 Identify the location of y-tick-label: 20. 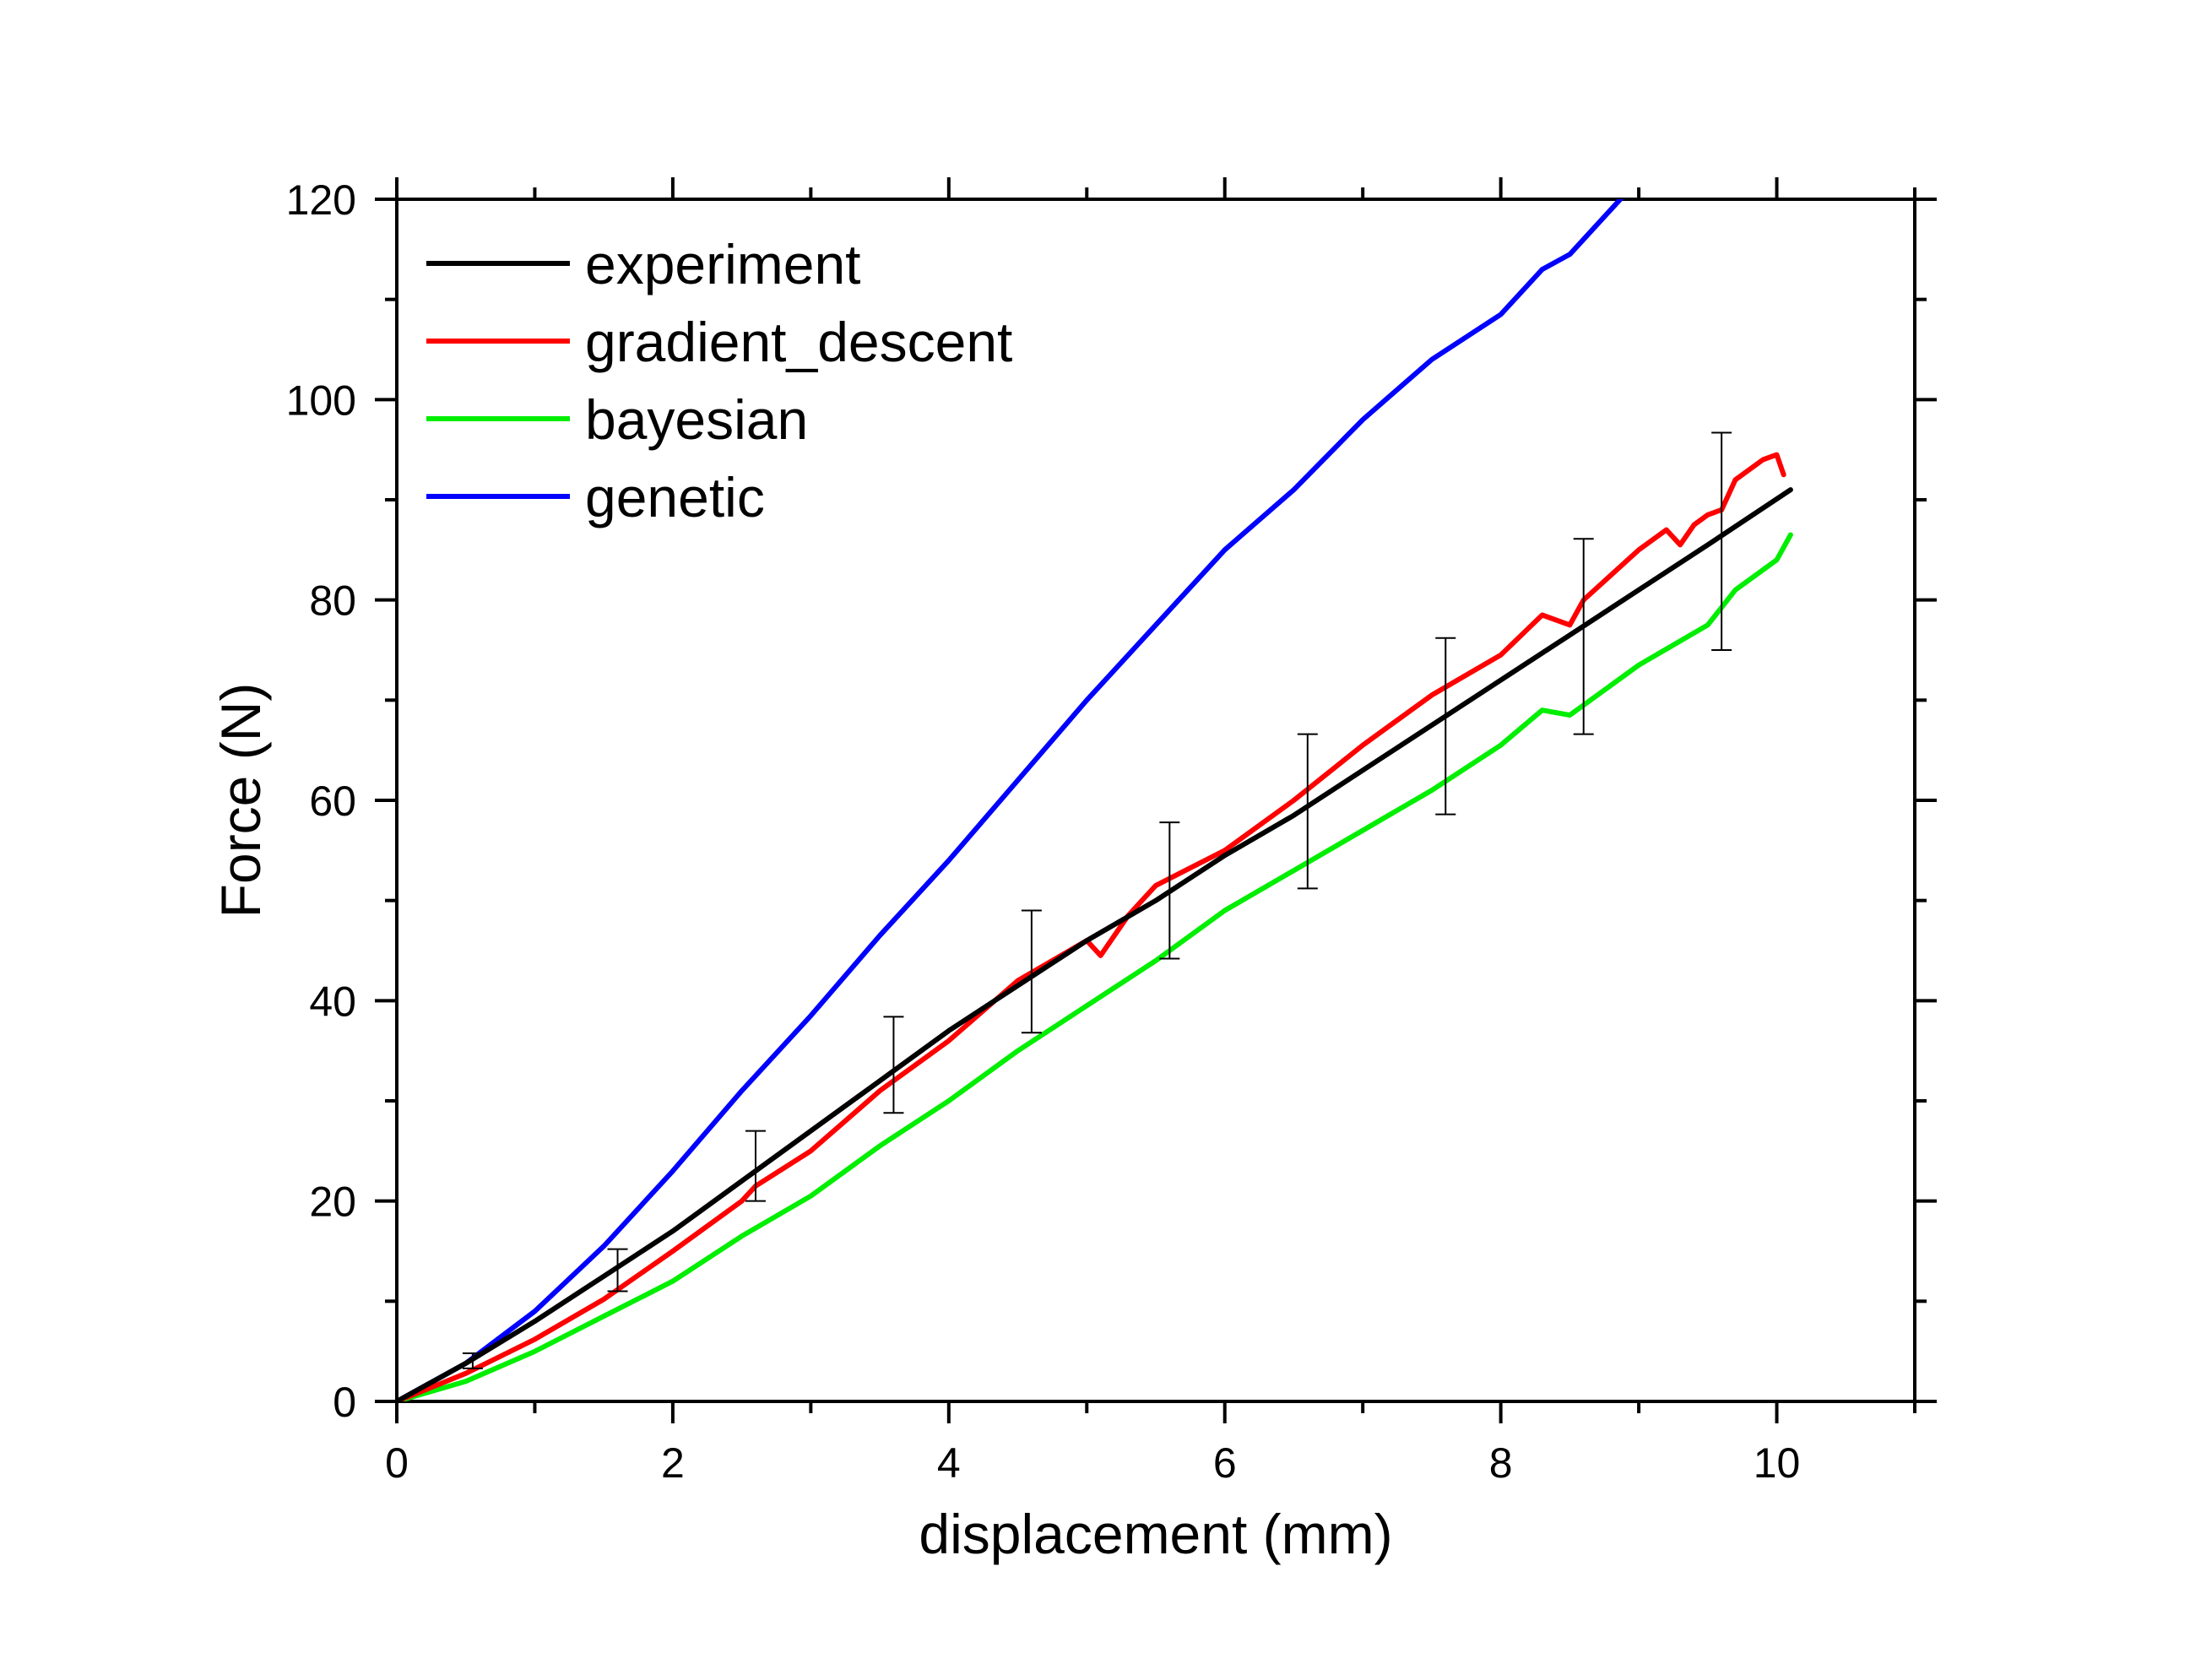
(332, 1202).